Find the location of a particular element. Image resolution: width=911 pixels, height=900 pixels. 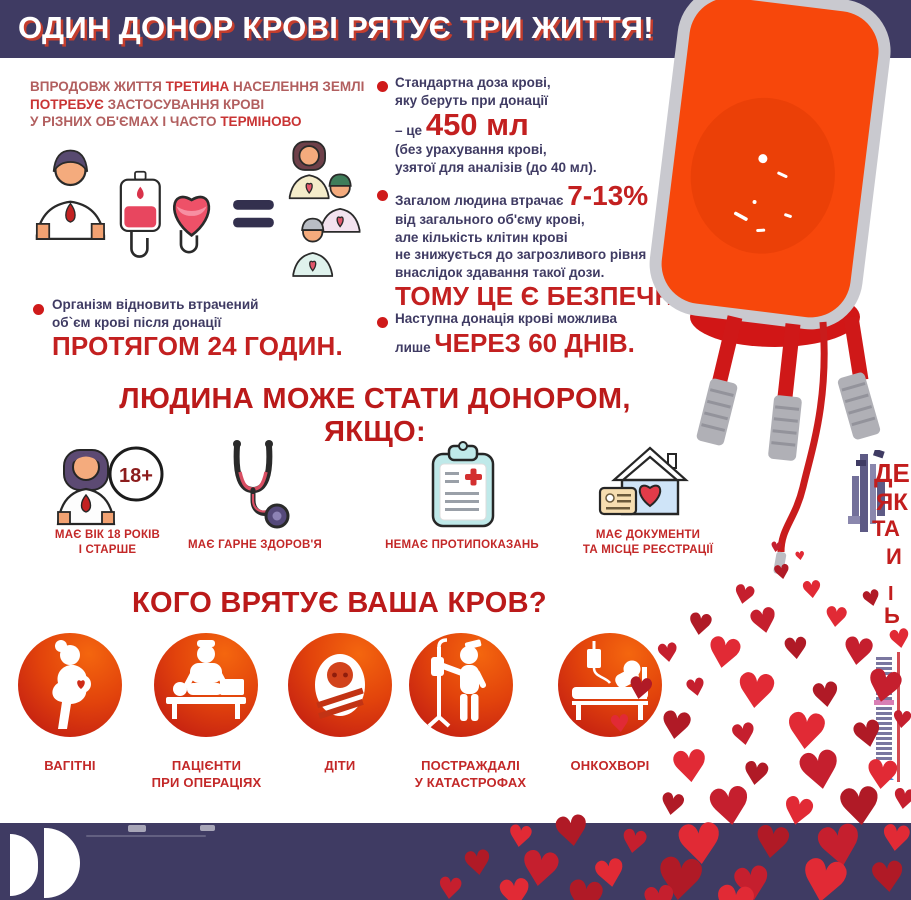

fact-line: Стандартна доза крові, is located at coordinates (473, 82).